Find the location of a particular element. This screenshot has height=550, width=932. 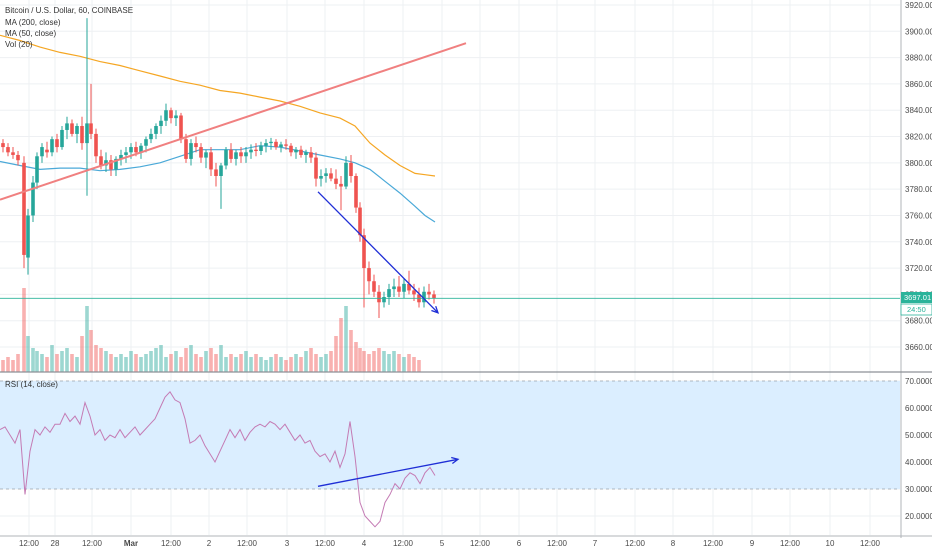

price-tick-label: 3920.00 is located at coordinates (918, 5).